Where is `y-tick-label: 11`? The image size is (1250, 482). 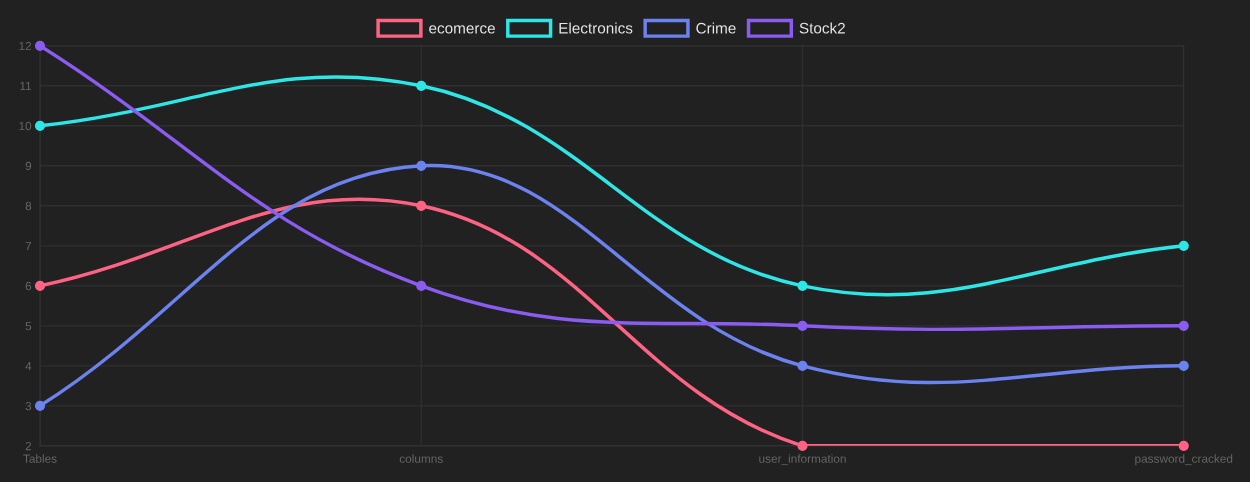
y-tick-label: 11 is located at coordinates (26, 86).